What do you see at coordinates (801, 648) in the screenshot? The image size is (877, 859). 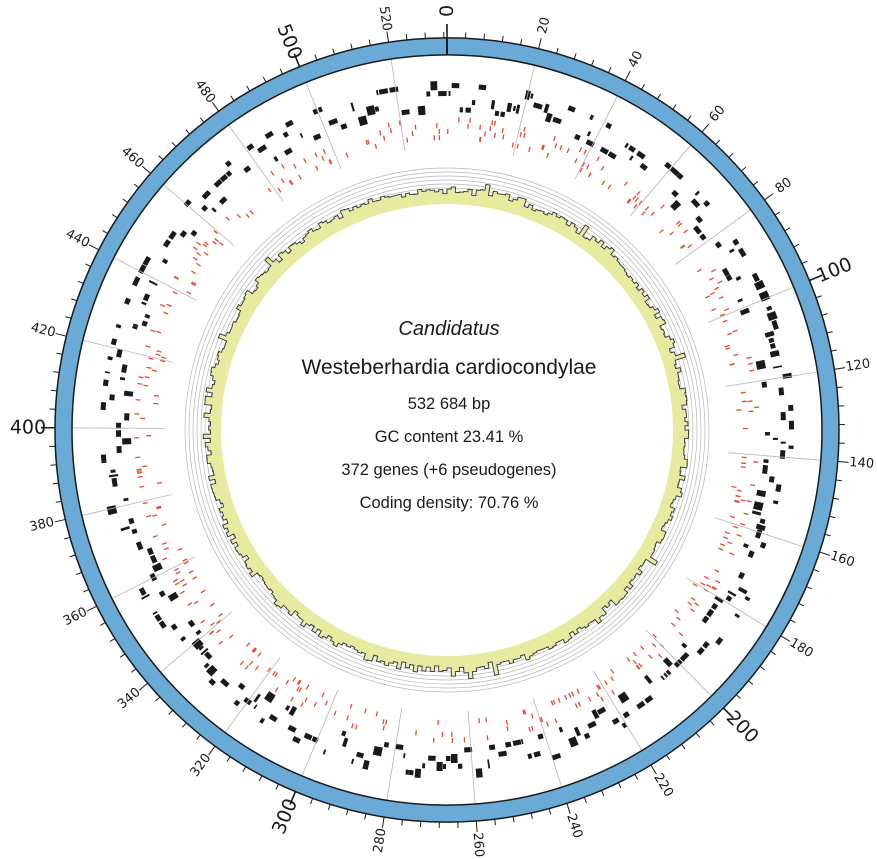 I see `scale-label-minor: 180` at bounding box center [801, 648].